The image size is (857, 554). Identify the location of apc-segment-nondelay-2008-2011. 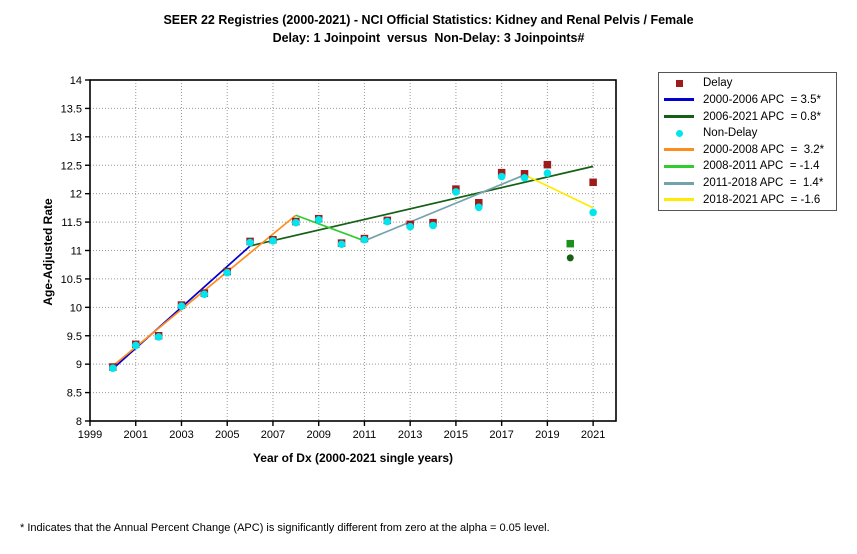
(330, 228).